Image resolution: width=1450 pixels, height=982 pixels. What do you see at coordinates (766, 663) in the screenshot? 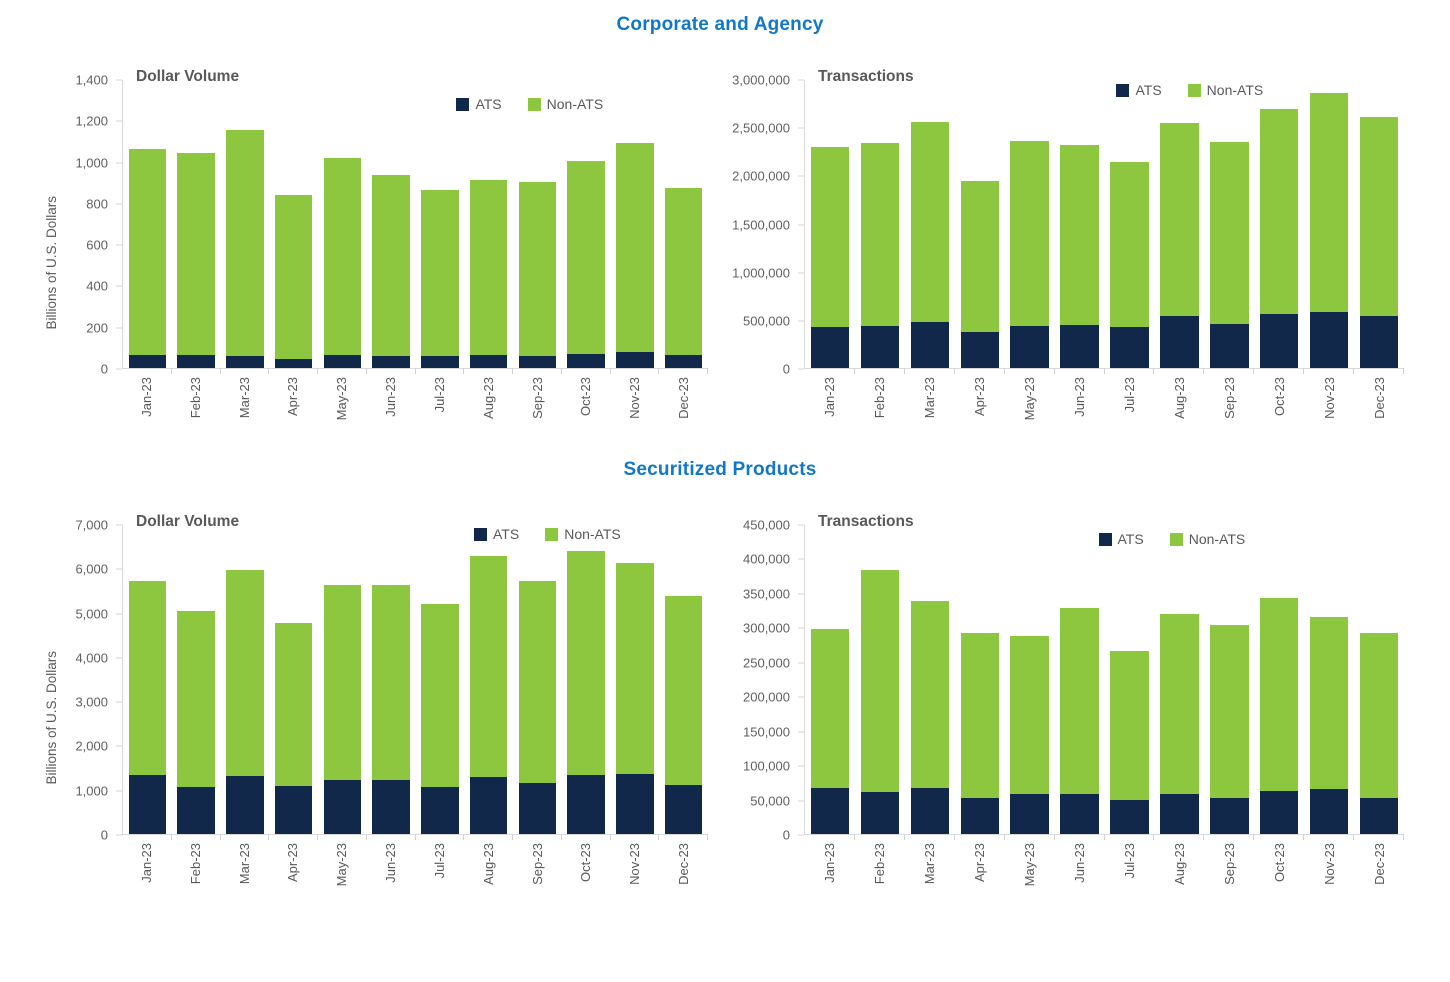
I see `y-tick-label: 250,000` at bounding box center [766, 663].